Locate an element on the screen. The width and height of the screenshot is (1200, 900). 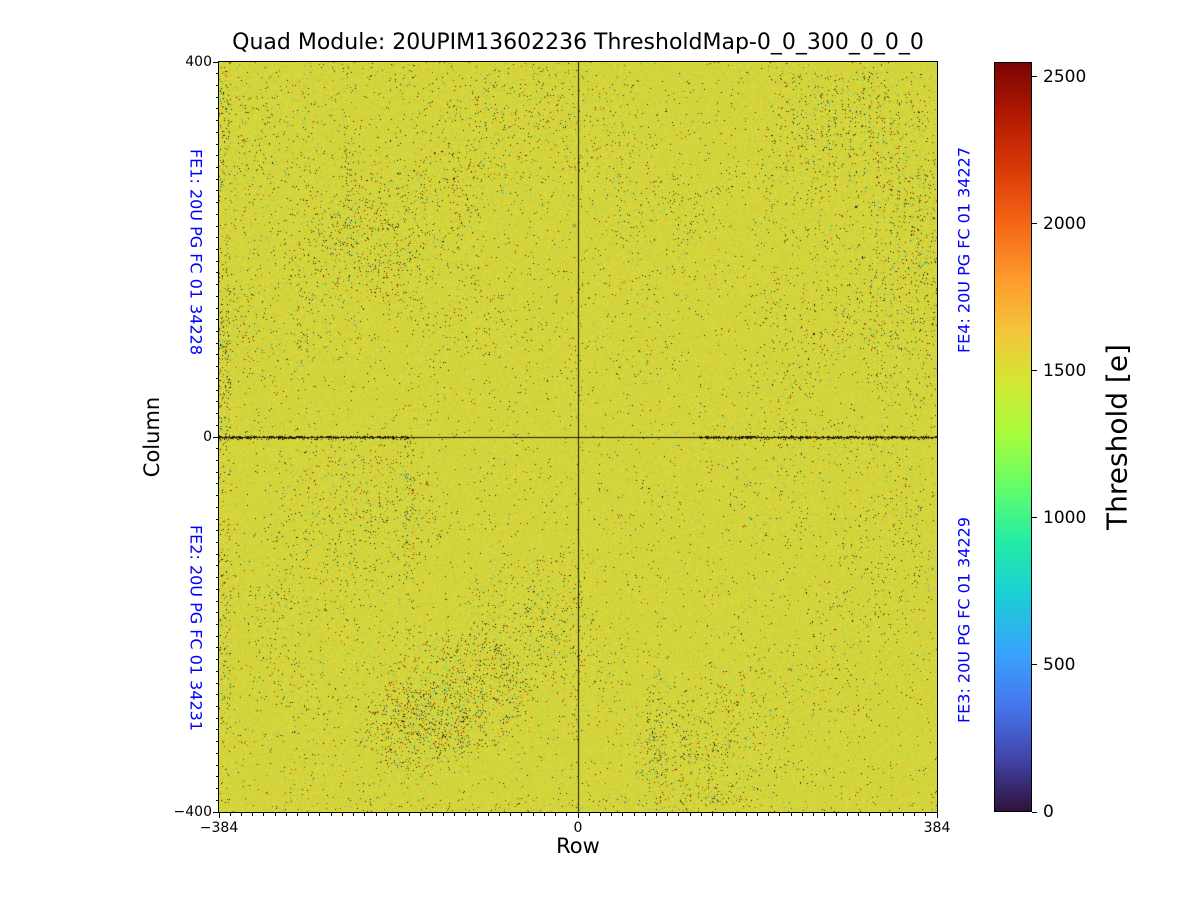
y-tick-label: 400 is located at coordinates (198, 62).